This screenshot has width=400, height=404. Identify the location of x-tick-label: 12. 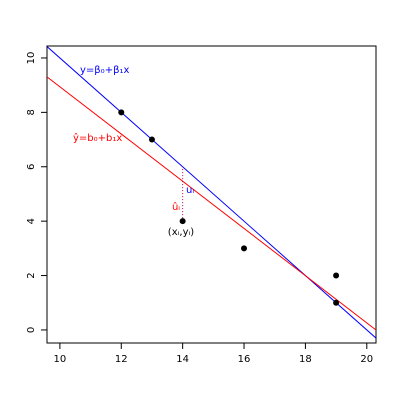
(121, 359).